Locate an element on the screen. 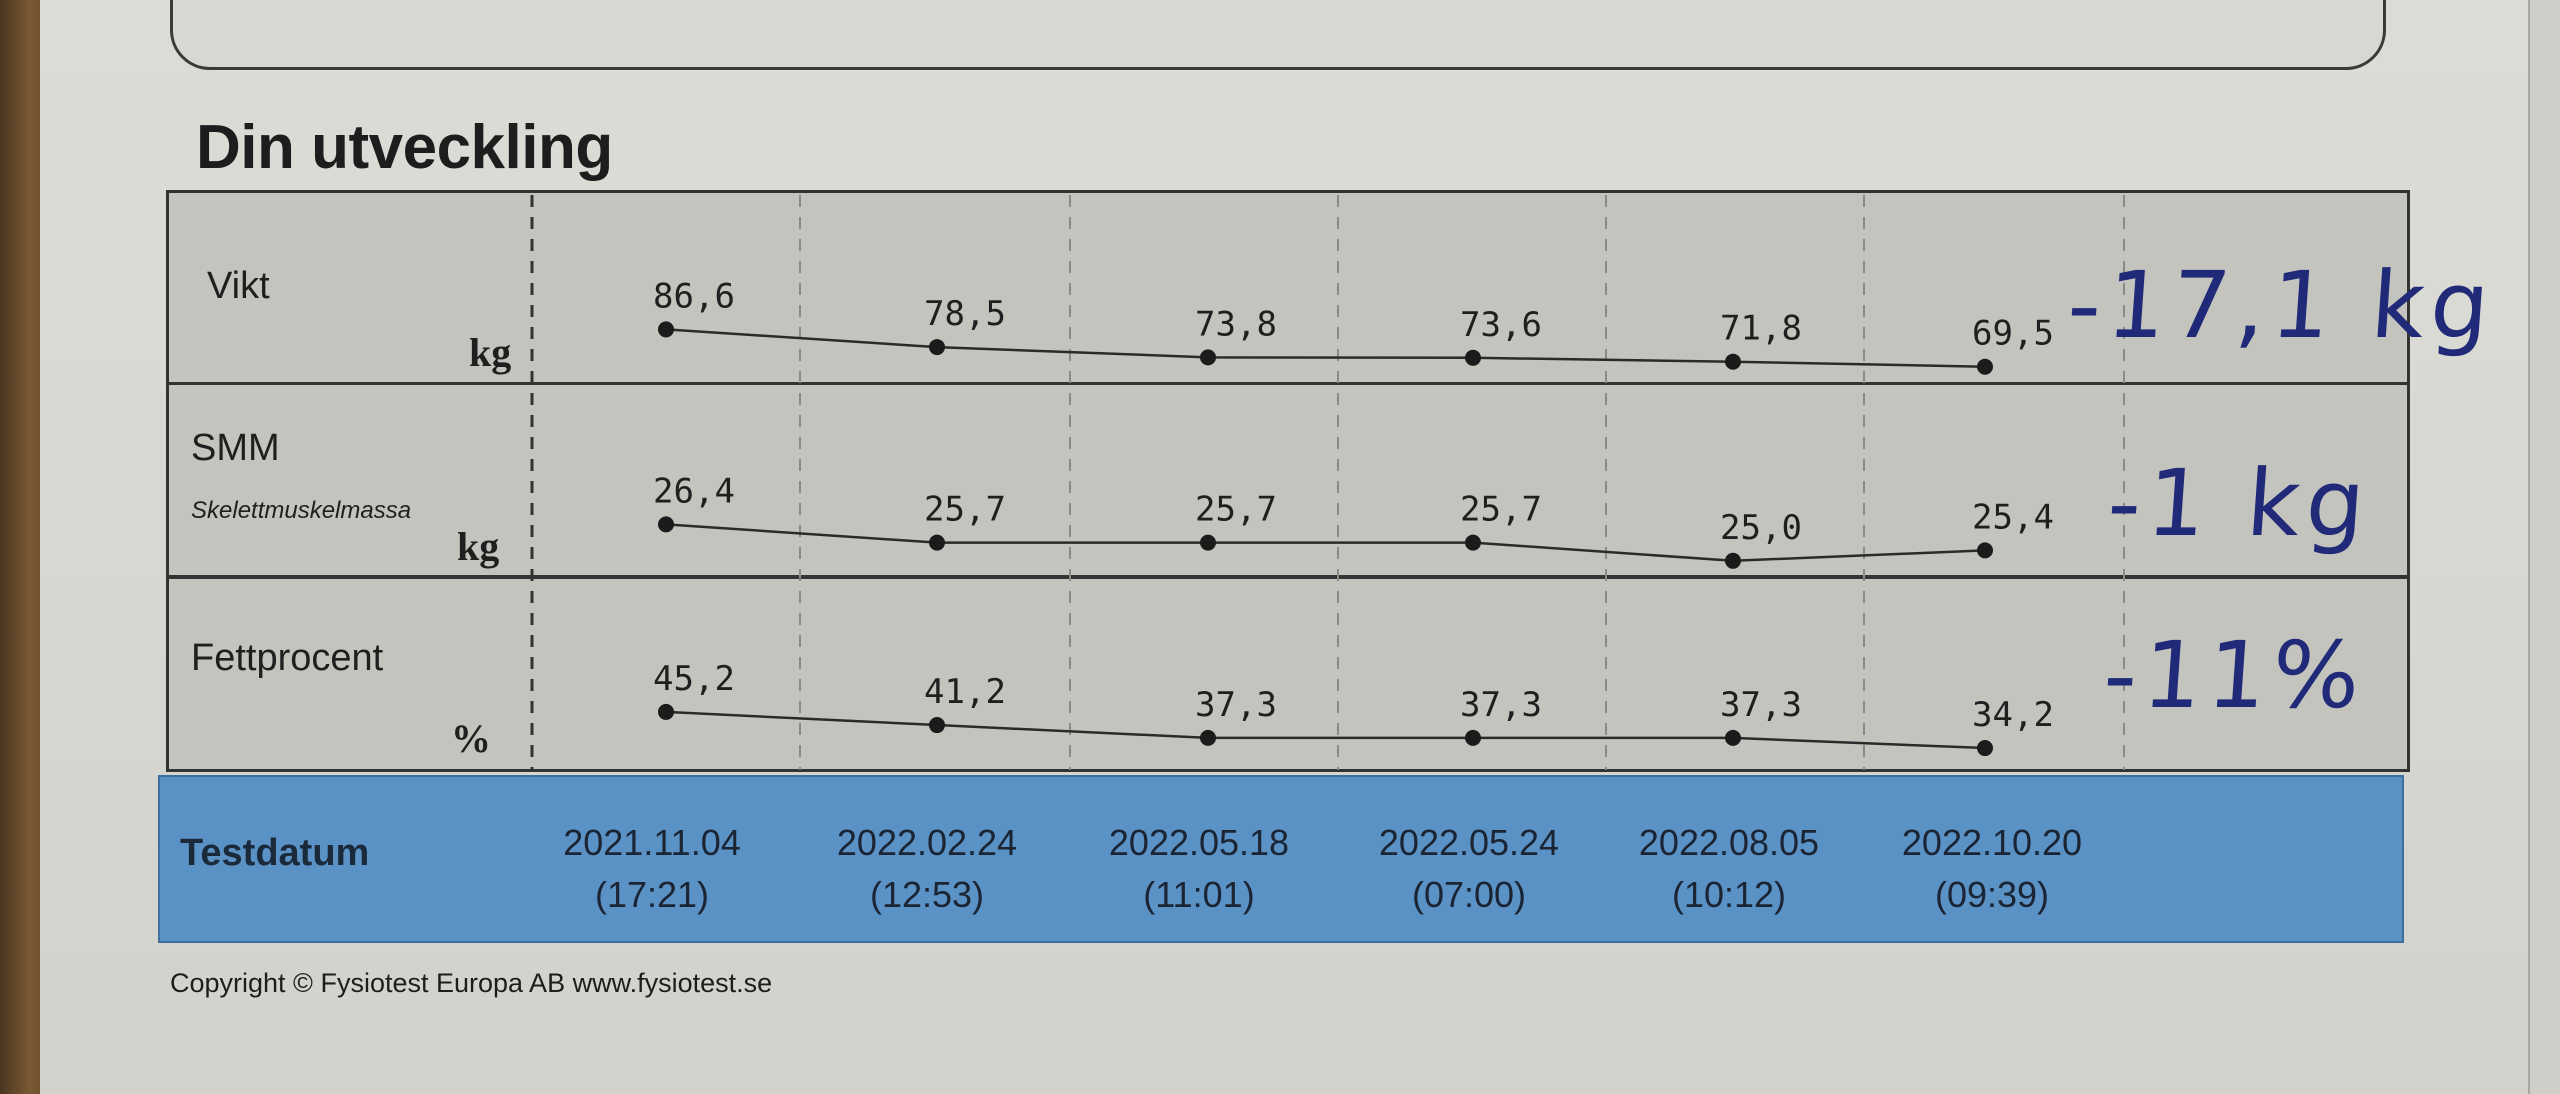 The height and width of the screenshot is (1094, 2560). data-label-vikt: 86,6 is located at coordinates (694, 296).